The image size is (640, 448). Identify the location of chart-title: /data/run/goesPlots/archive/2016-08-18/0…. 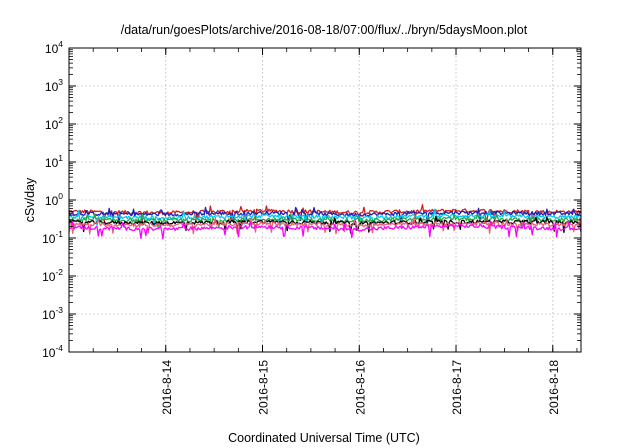
(324, 30).